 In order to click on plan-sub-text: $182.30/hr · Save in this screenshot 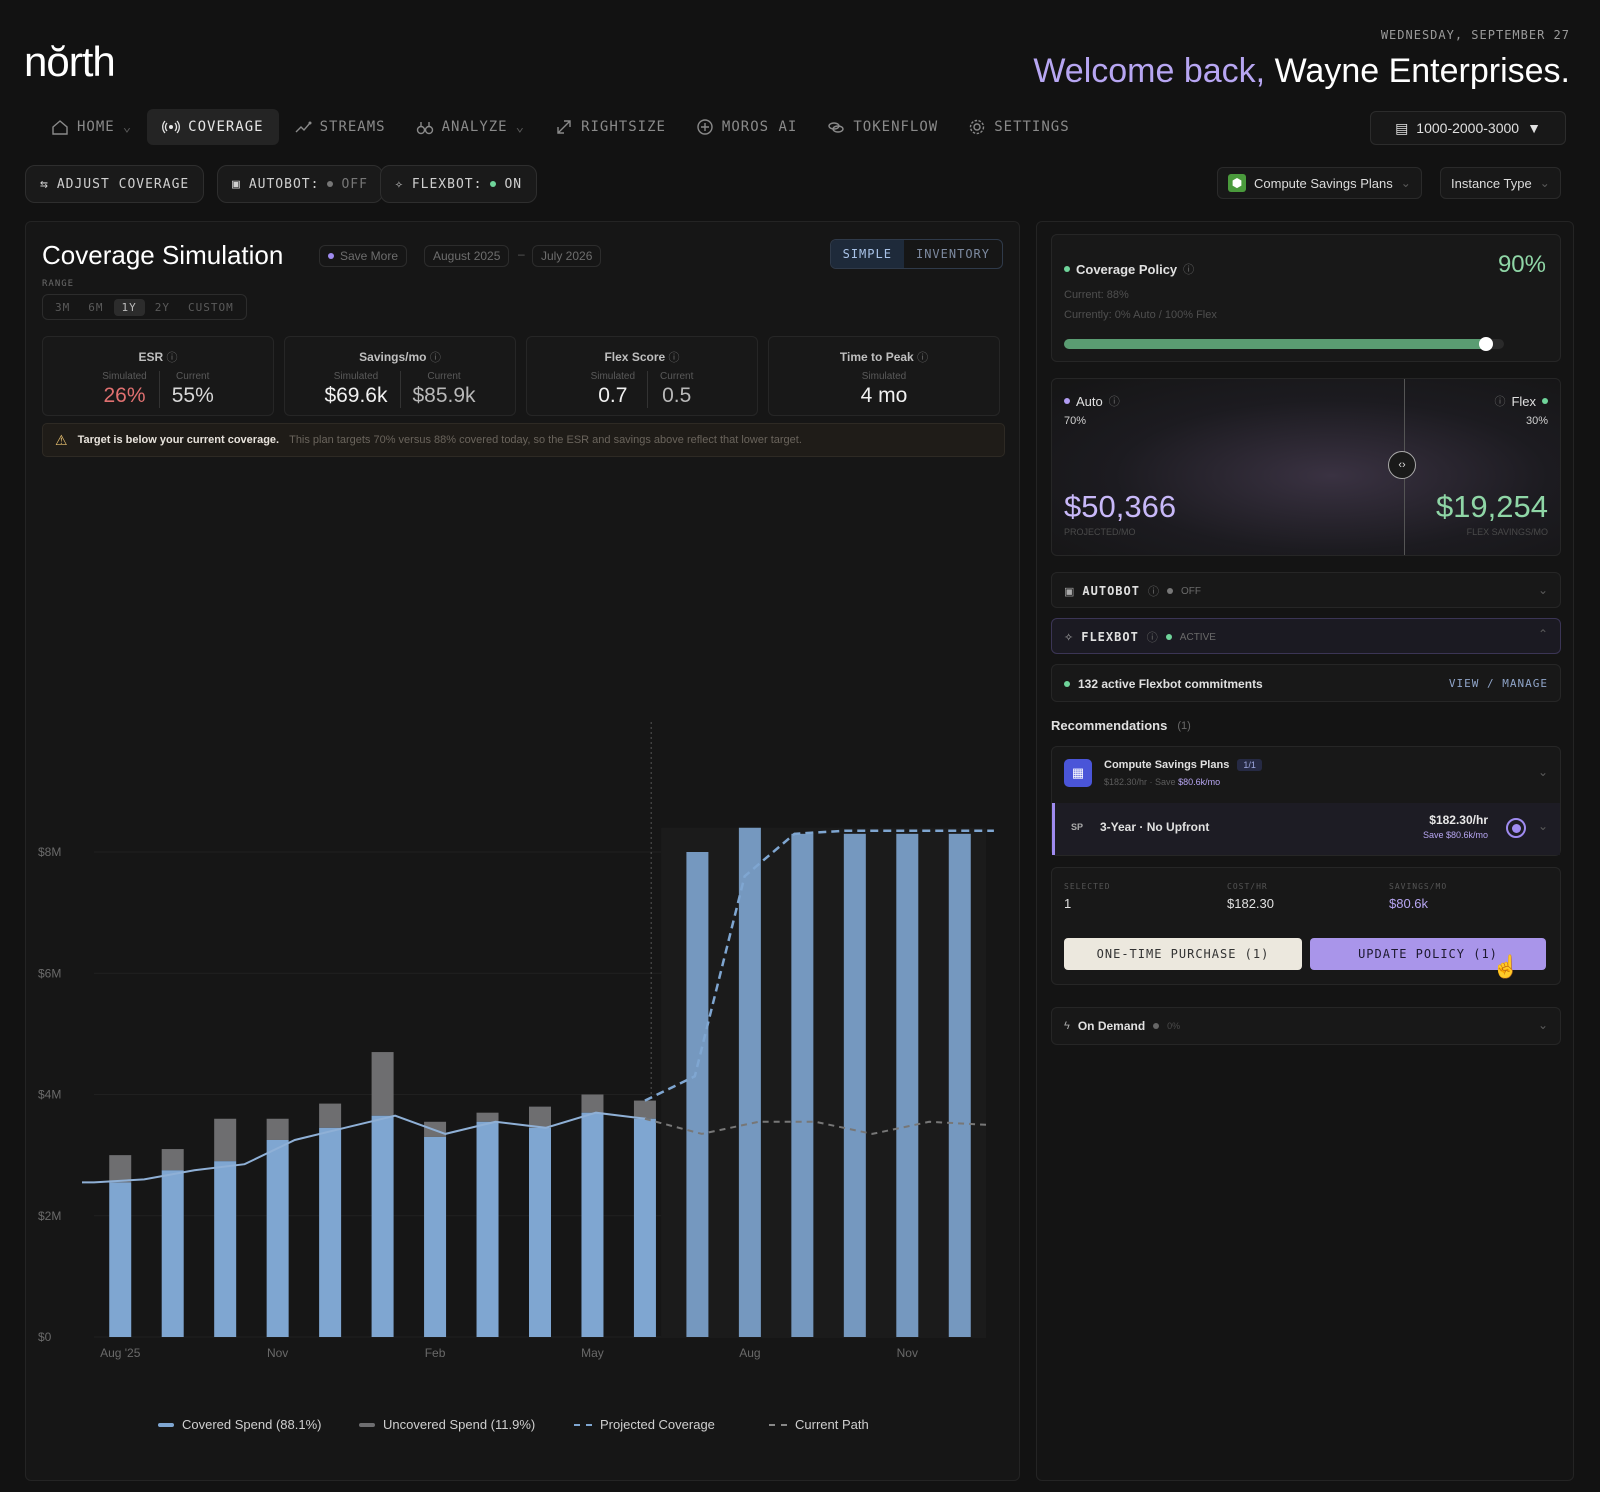, I will do `click(1140, 782)`.